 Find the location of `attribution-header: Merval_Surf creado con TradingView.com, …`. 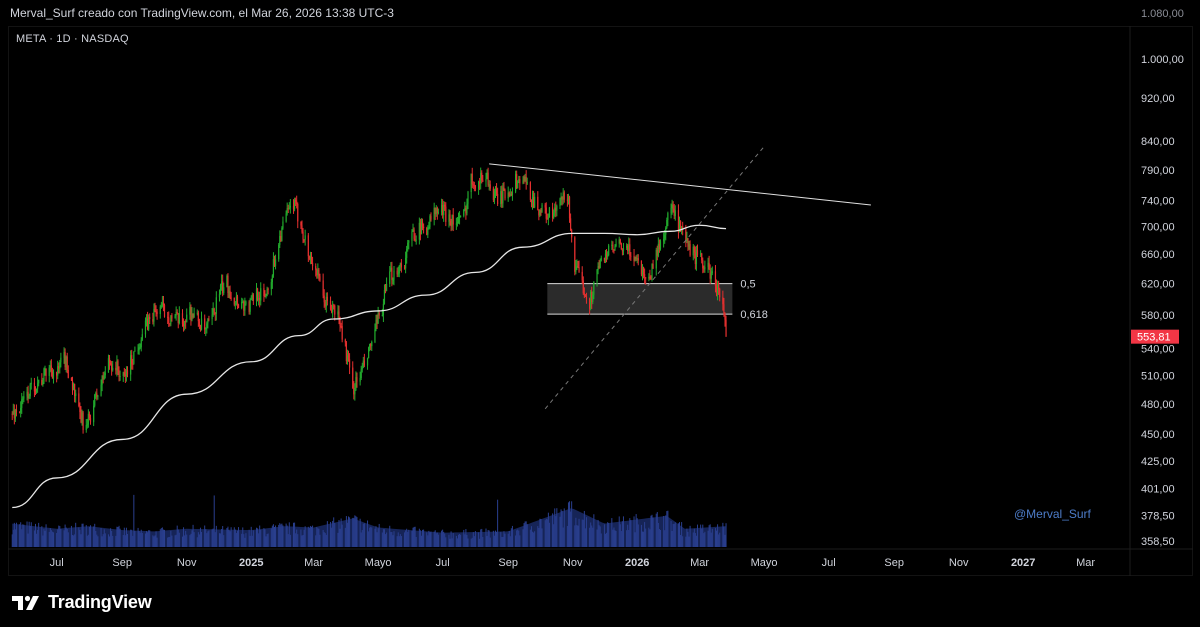

attribution-header: Merval_Surf creado con TradingView.com, … is located at coordinates (600, 13).